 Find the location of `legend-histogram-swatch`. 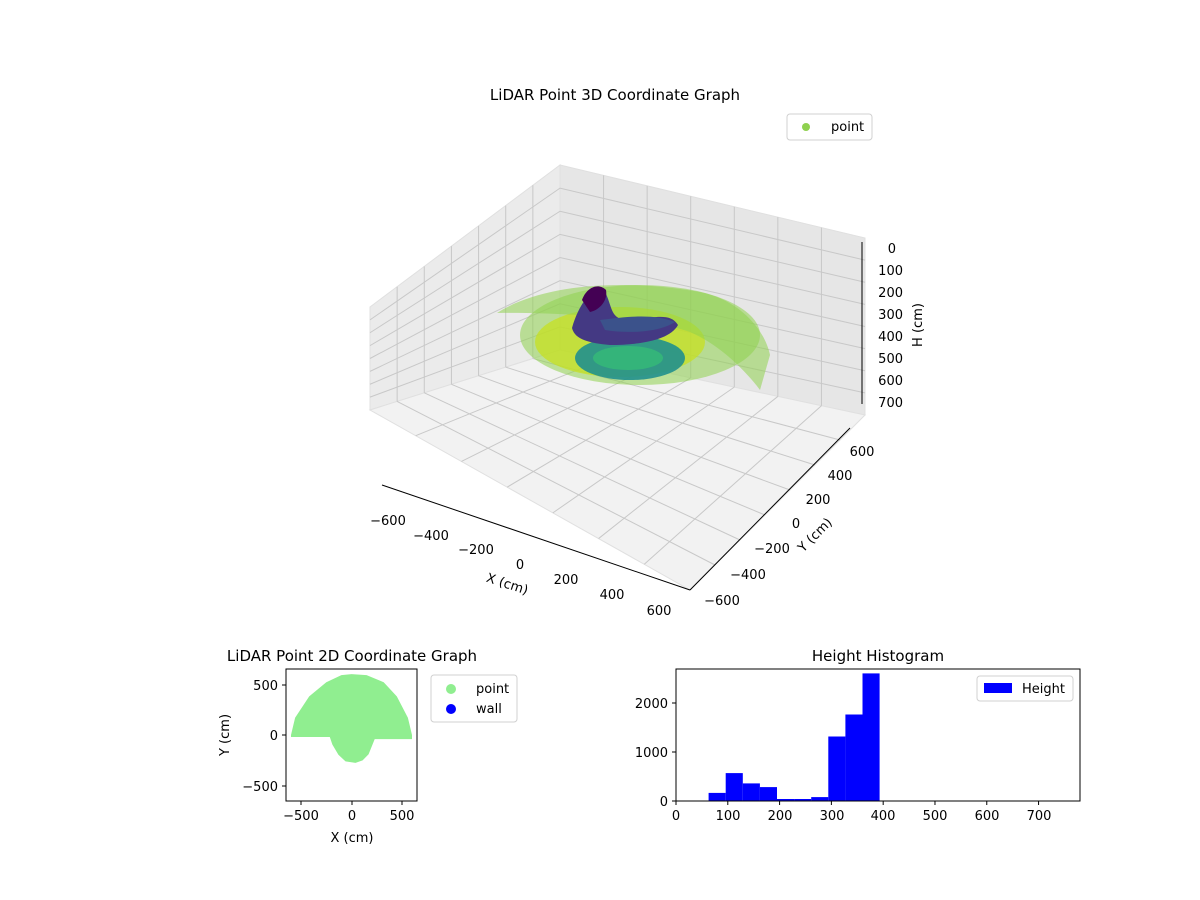

legend-histogram-swatch is located at coordinates (998, 688).